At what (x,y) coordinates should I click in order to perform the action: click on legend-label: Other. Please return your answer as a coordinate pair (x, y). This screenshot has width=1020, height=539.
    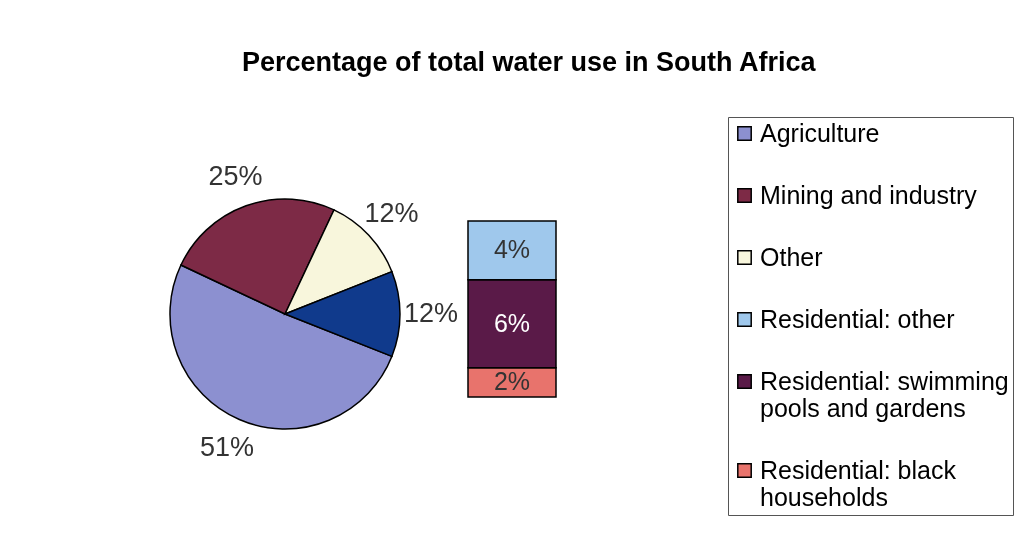
    Looking at the image, I should click on (791, 256).